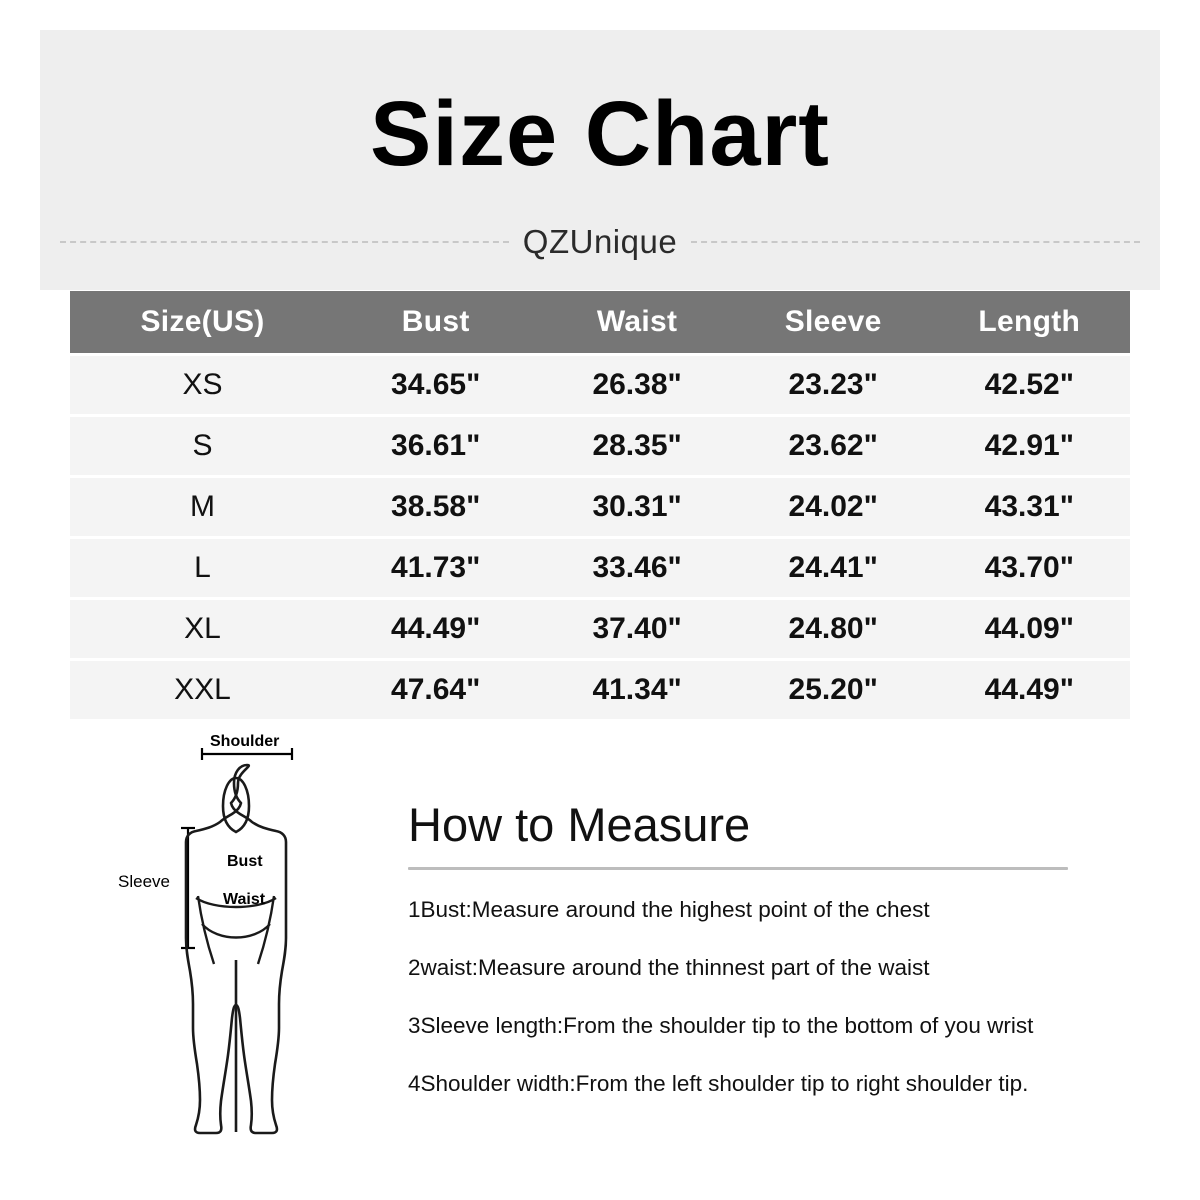 This screenshot has height=1200, width=1200. I want to click on cell-size: XS, so click(202, 385).